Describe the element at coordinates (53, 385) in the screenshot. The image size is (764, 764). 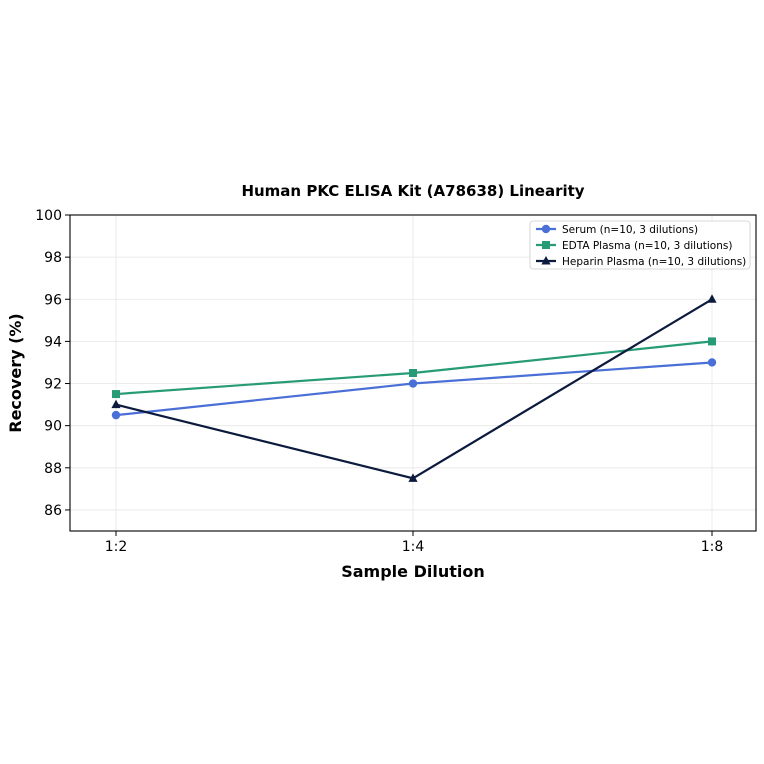
I see `y-tick-label: 92` at that location.